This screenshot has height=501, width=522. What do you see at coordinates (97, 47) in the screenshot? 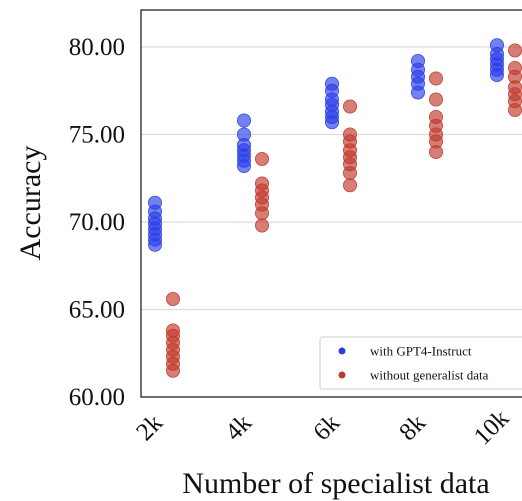
I see `y-tick-label: 80.00` at bounding box center [97, 47].